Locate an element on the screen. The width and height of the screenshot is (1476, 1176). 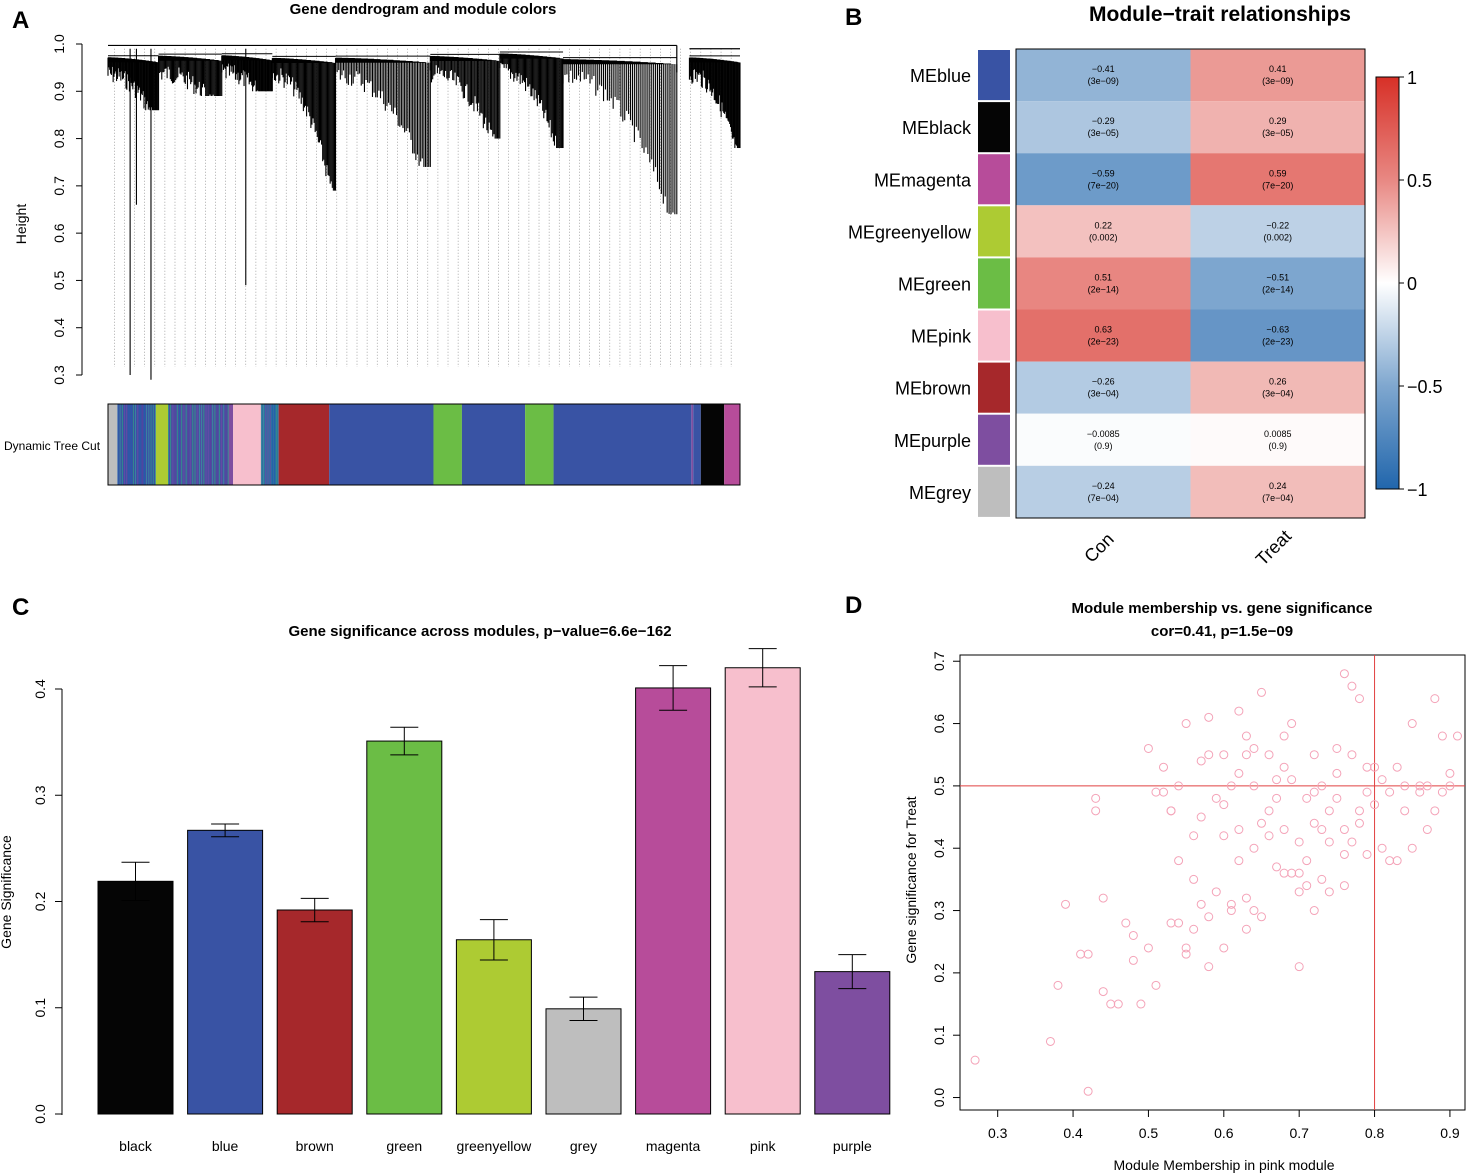
panel-b-row-label: MEpurple is located at coordinates (932, 441).